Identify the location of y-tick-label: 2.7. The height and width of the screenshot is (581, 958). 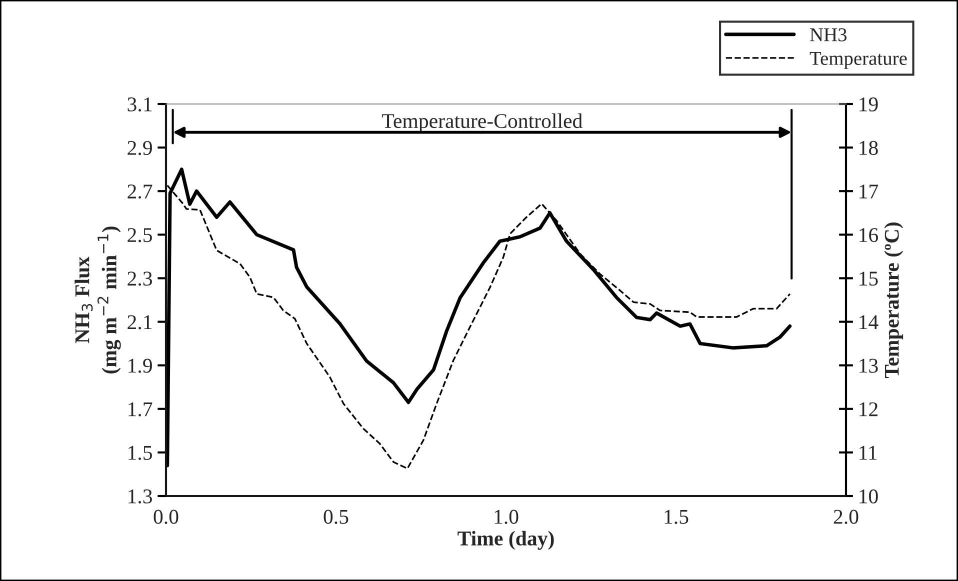
(140, 191).